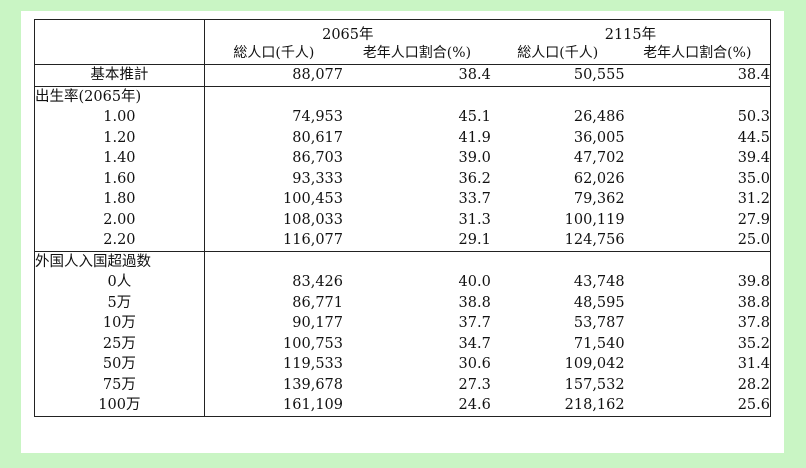 The width and height of the screenshot is (806, 468). What do you see at coordinates (273, 282) in the screenshot?
I see `cell-total-2065: 83,426` at bounding box center [273, 282].